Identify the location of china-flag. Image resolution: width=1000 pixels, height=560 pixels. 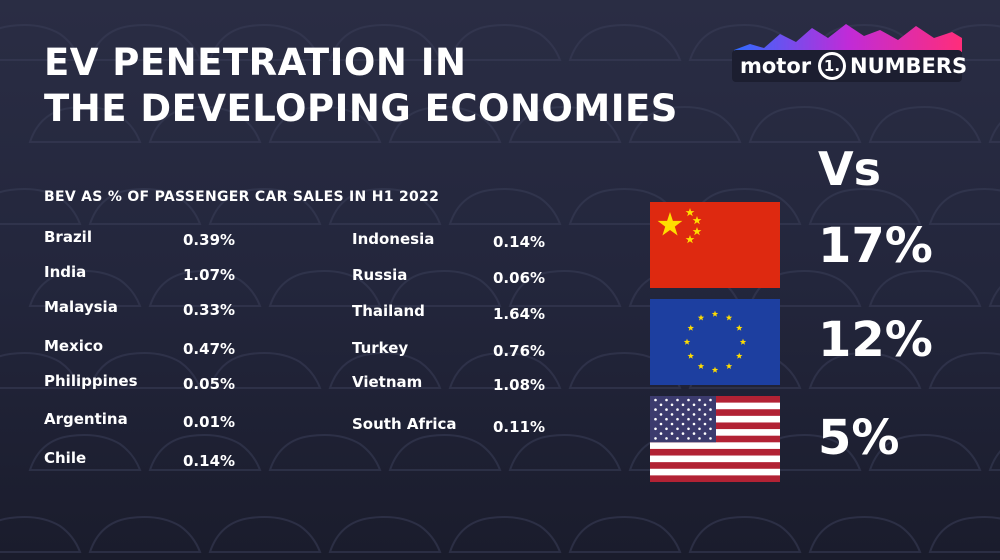
(715, 245).